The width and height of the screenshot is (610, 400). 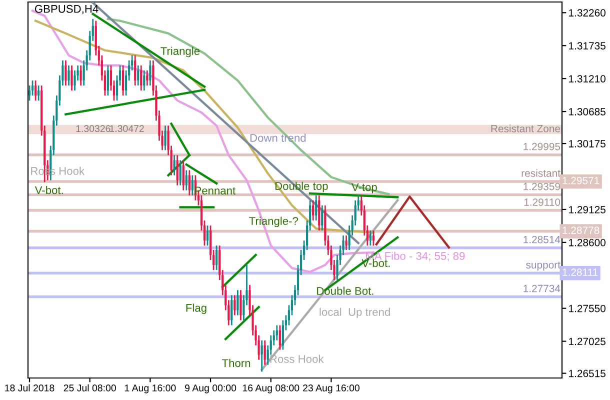 I want to click on x-tick-label: 25 Jul 08:00, so click(x=90, y=388).